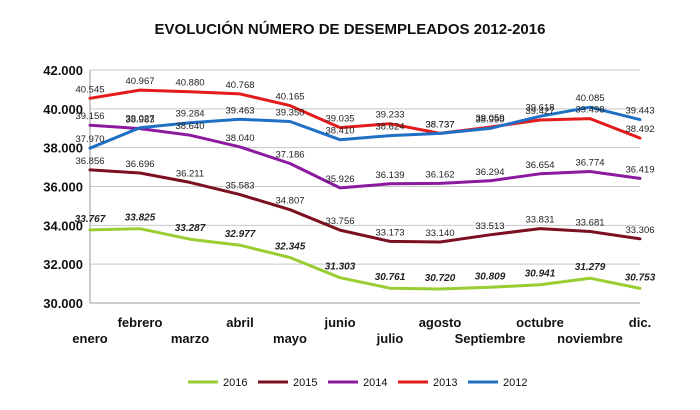 The width and height of the screenshot is (700, 410). What do you see at coordinates (589, 110) in the screenshot?
I see `data-label: 39.498` at bounding box center [589, 110].